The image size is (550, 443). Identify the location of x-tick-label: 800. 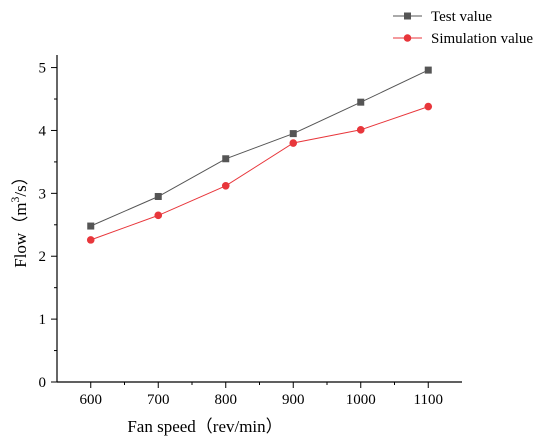
(226, 400).